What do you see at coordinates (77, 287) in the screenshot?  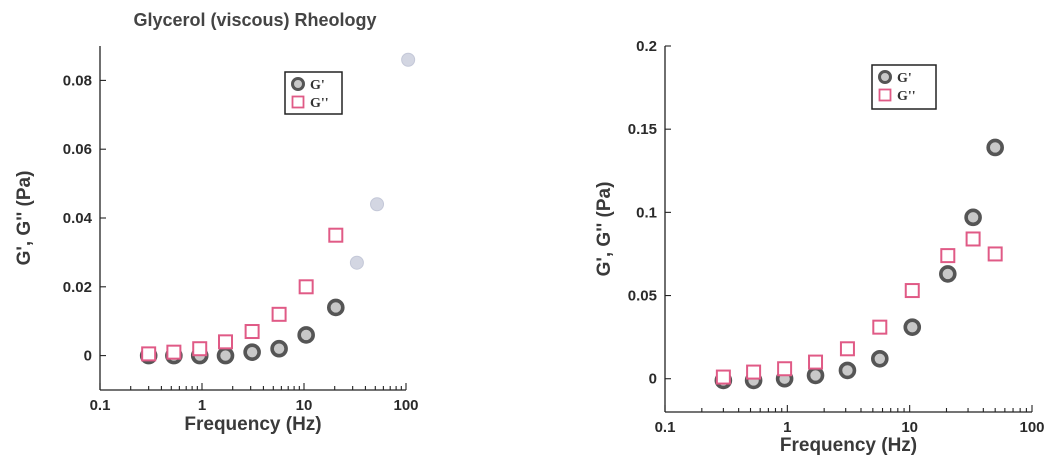 I see `y-tick-label: 0.02` at bounding box center [77, 287].